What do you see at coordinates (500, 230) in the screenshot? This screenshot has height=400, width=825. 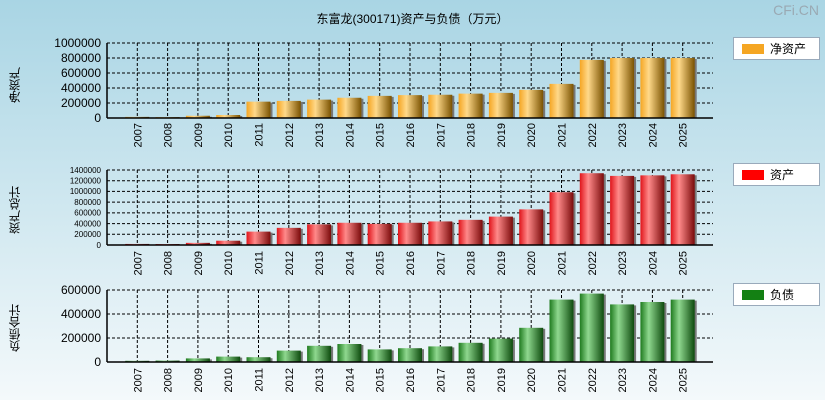 I see `bar-2019` at bounding box center [500, 230].